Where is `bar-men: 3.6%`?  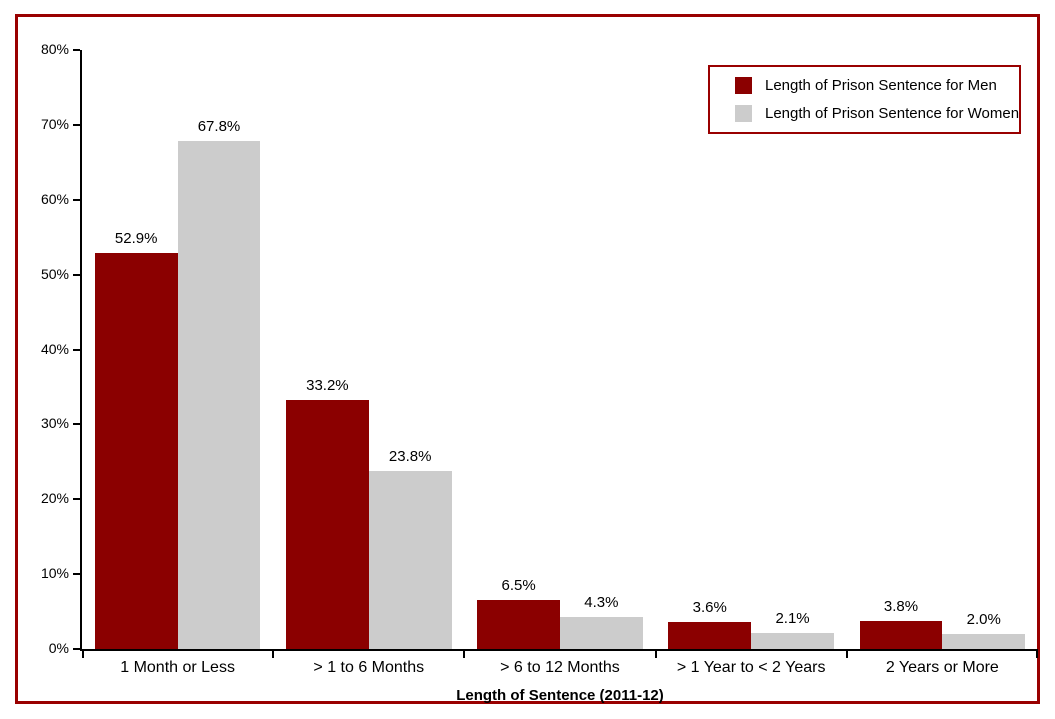
bar-men: 3.6% is located at coordinates (710, 624).